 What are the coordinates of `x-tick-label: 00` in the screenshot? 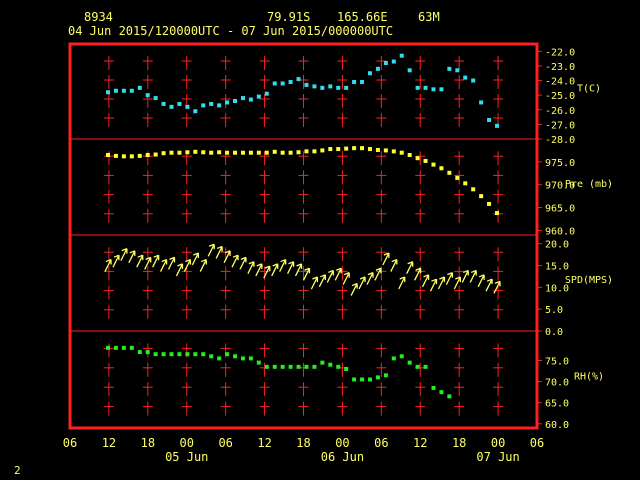 It's located at (498, 443).